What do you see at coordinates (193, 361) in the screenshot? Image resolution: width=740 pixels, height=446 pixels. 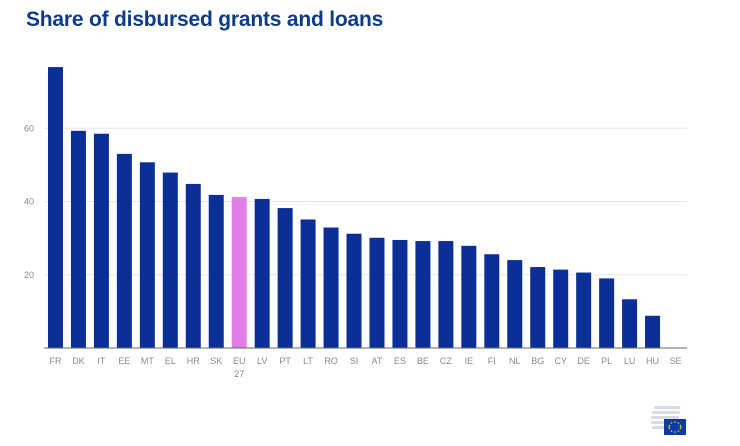 I see `x-tick-label: HR` at bounding box center [193, 361].